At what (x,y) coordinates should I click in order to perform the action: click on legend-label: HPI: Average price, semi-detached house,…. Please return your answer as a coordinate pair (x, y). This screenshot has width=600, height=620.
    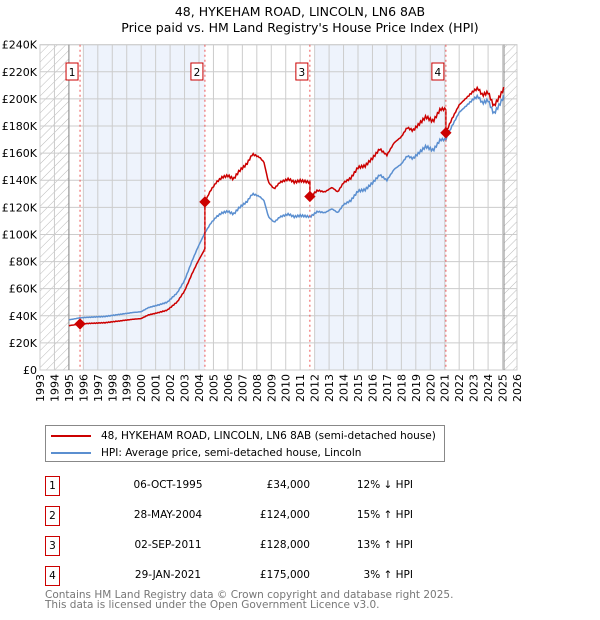
    Looking at the image, I should click on (231, 453).